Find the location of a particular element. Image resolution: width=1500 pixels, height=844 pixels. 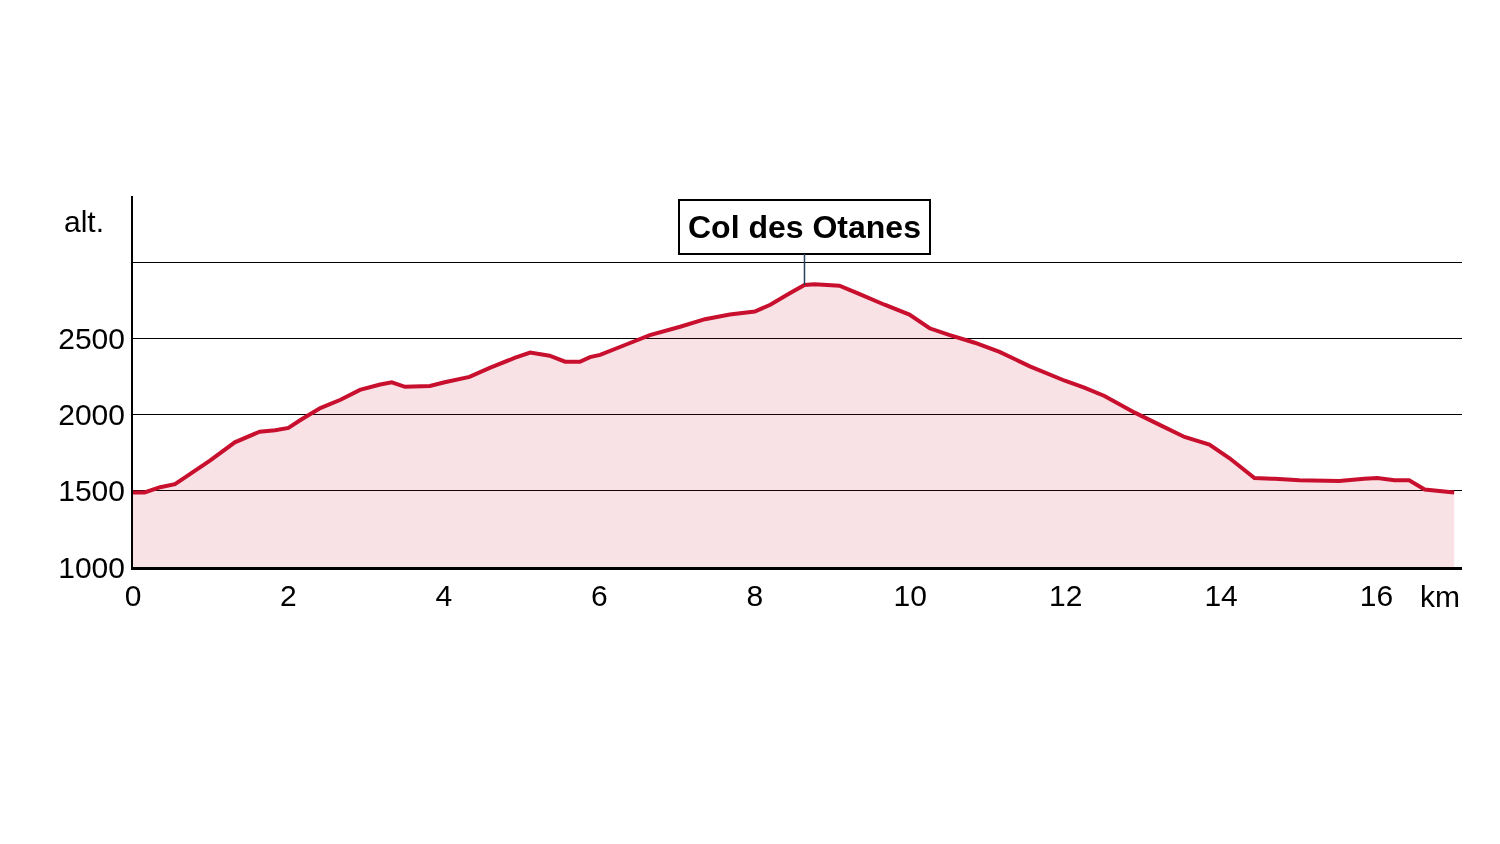

x-tick-label: 10 is located at coordinates (910, 595).